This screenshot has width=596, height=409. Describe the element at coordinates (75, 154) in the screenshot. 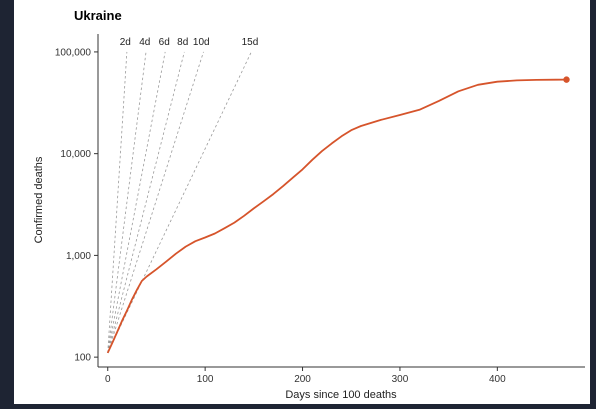

I see `y-tick-label: 10,000` at that location.